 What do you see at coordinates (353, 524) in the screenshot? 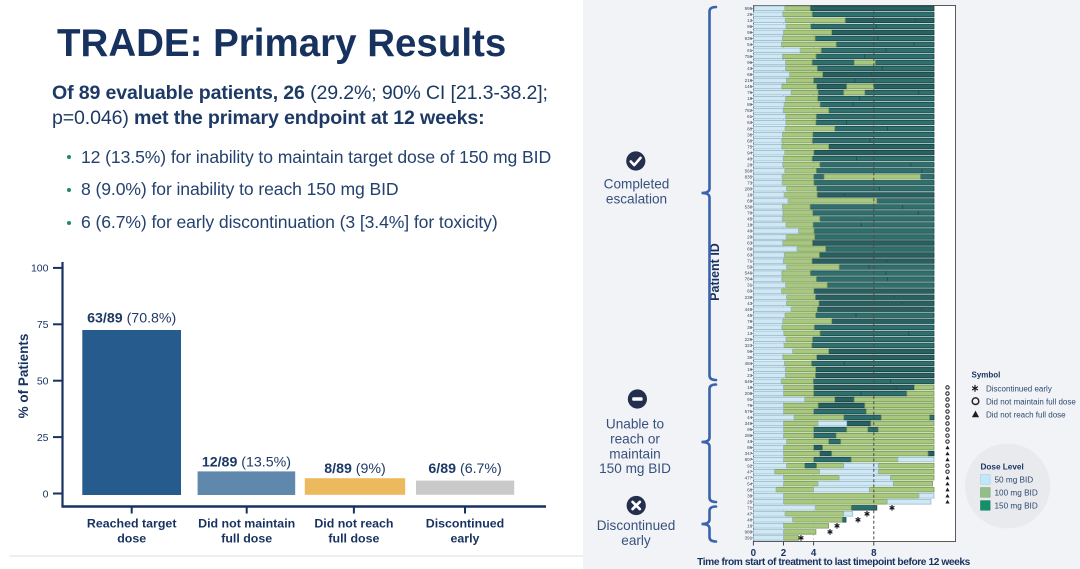
I see `svg-text: Did not reach` at bounding box center [353, 524].